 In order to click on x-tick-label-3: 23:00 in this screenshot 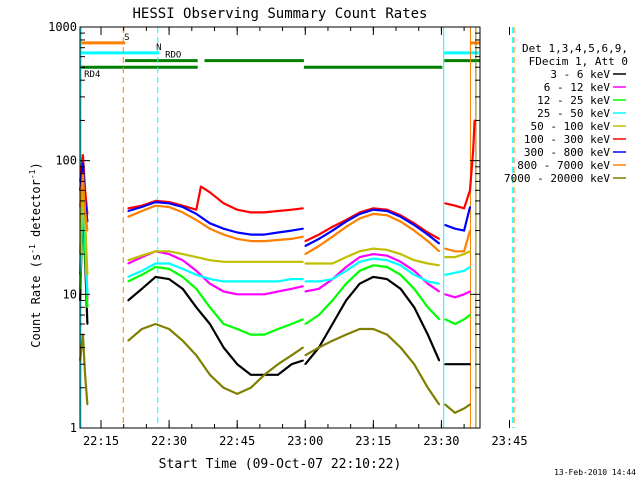, I will do `click(305, 441)`.